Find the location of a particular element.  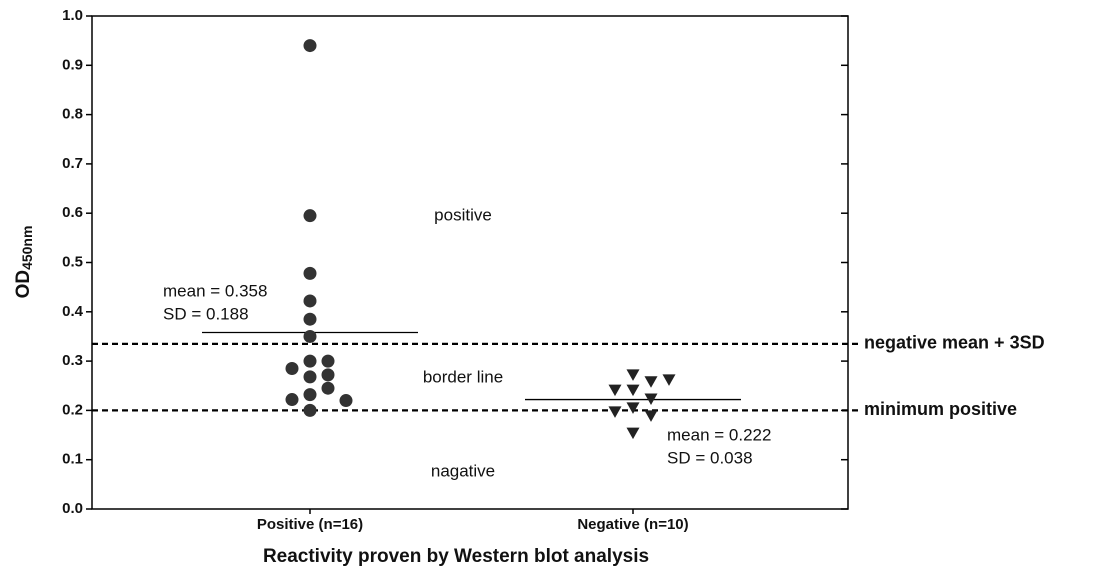

mean-label: mean = 0.222 is located at coordinates (719, 434).